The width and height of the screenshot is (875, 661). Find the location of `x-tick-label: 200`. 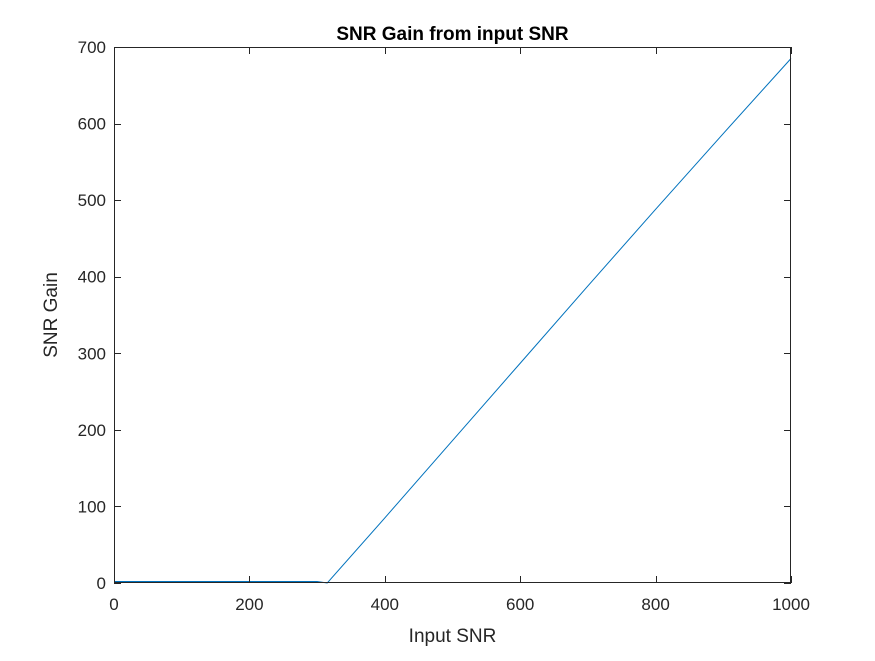

x-tick-label: 200 is located at coordinates (249, 604).